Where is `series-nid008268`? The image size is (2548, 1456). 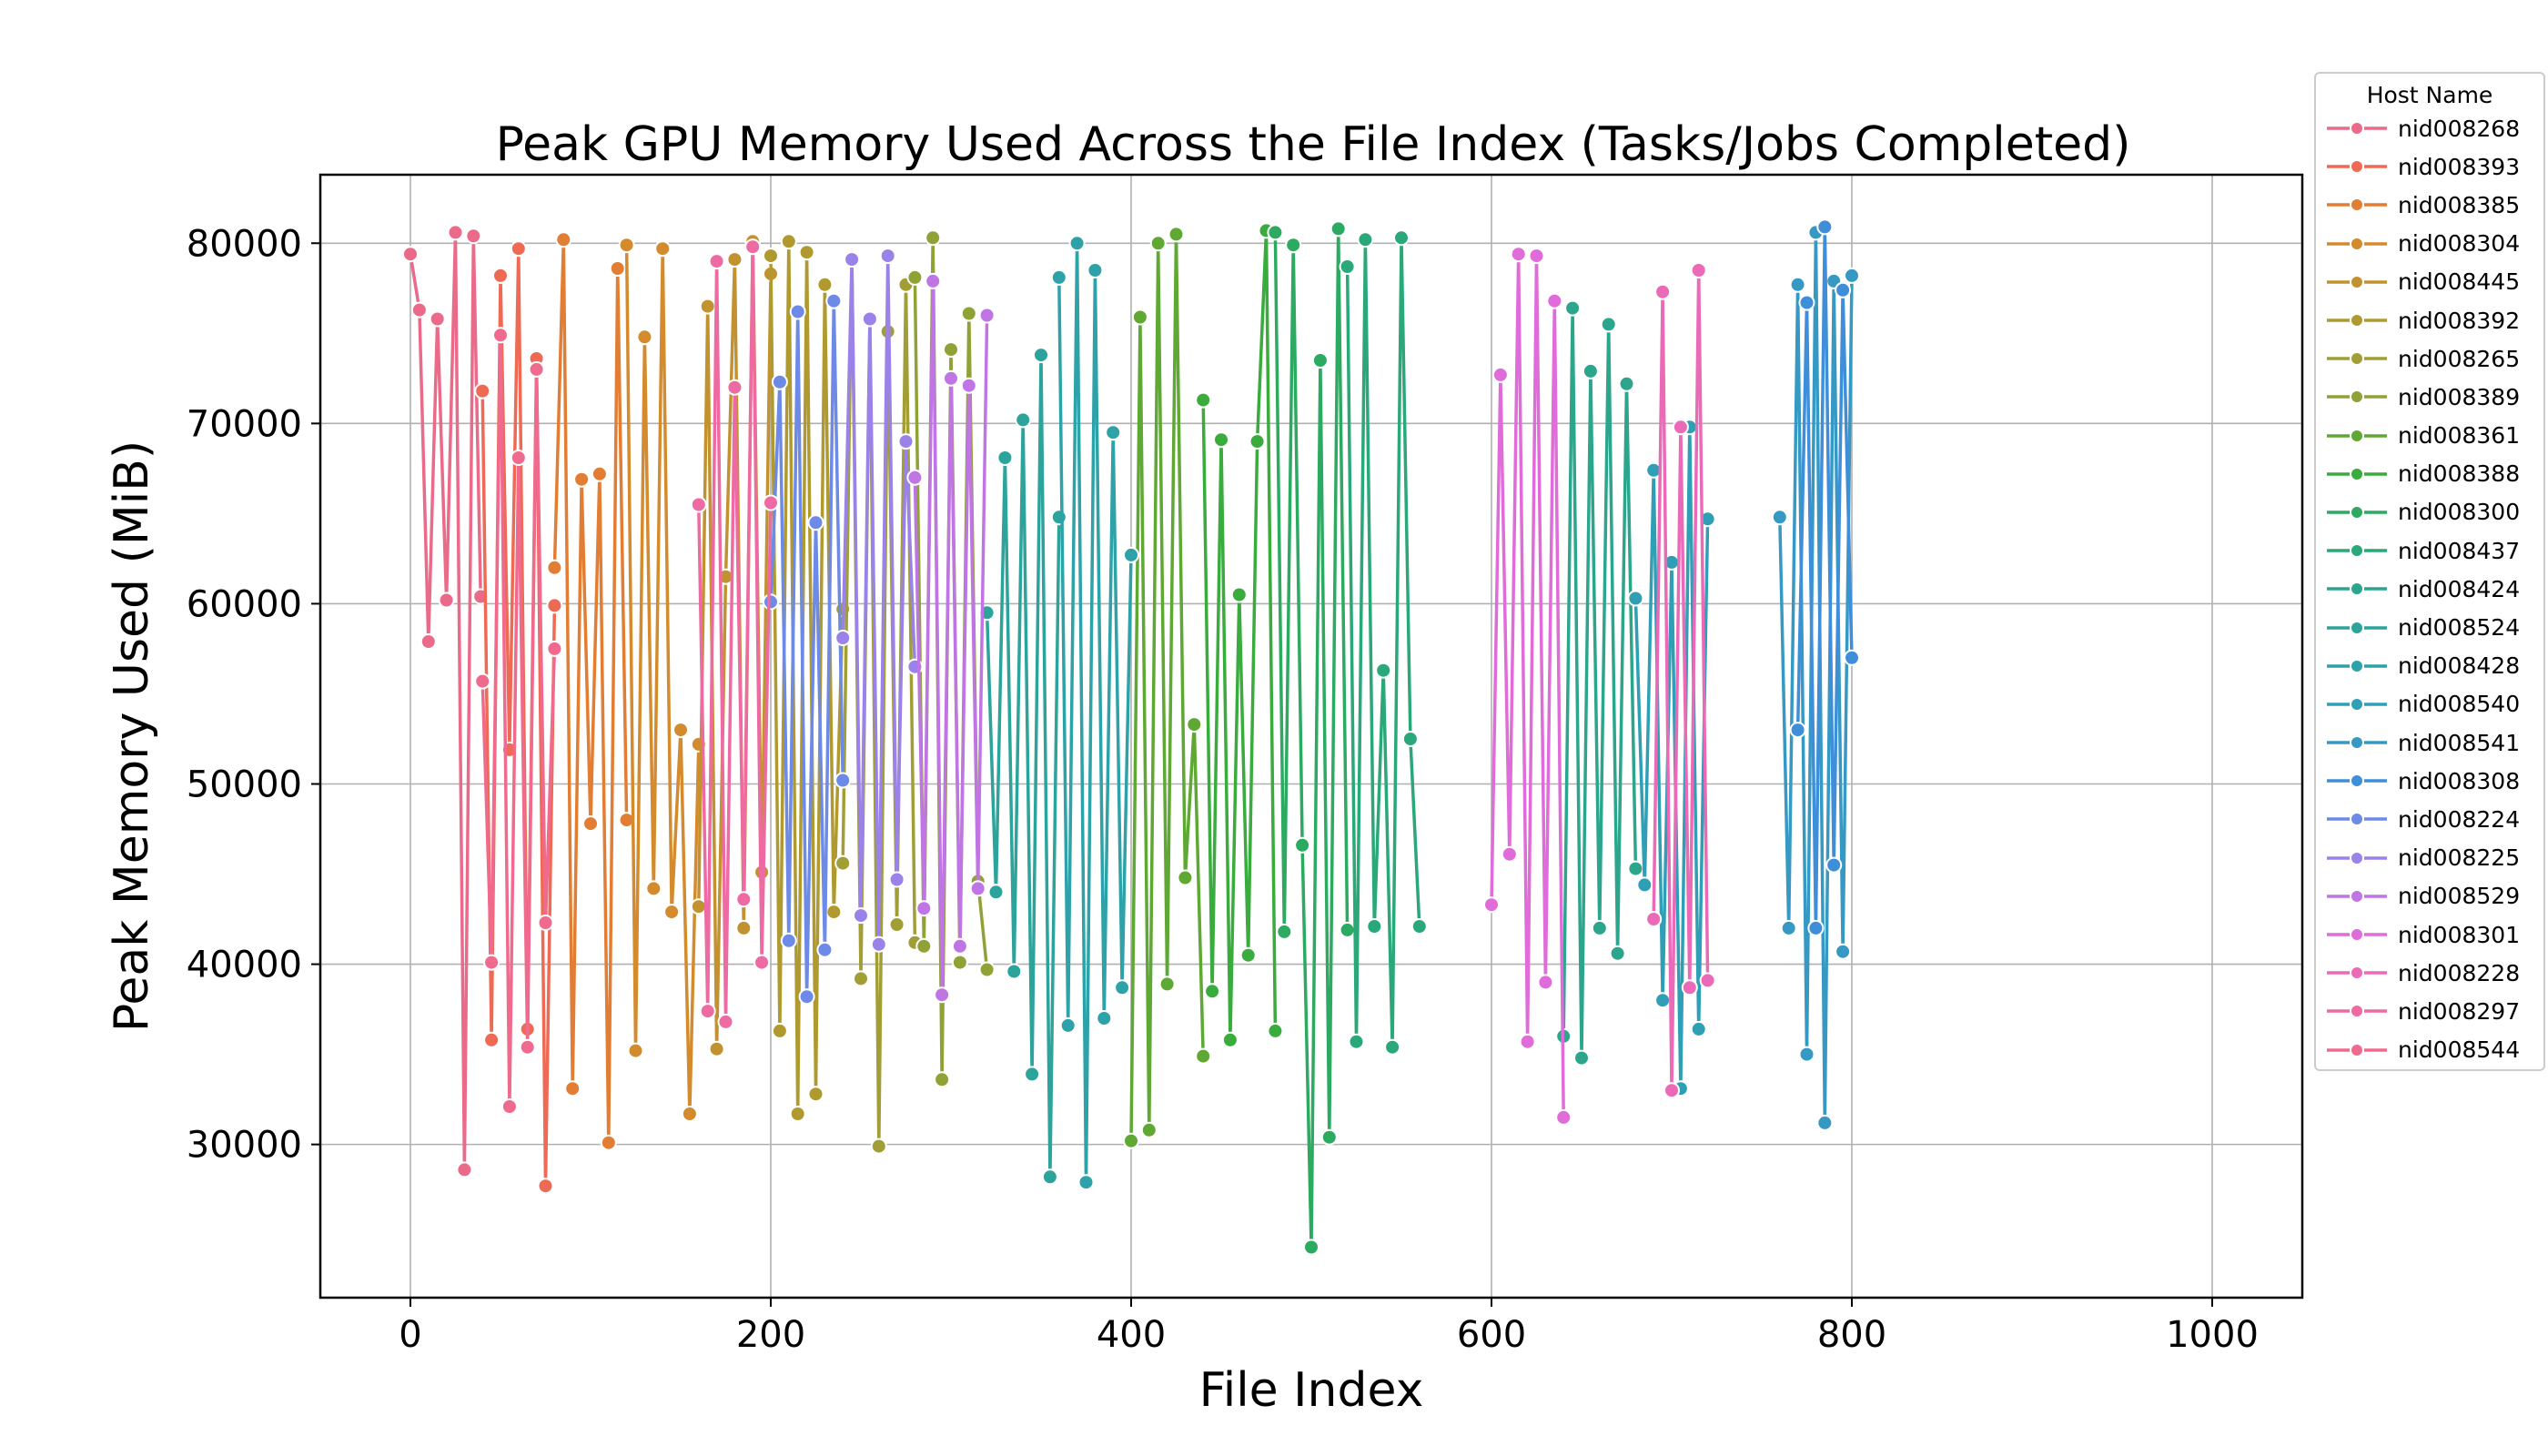 series-nid008268 is located at coordinates (446, 701).